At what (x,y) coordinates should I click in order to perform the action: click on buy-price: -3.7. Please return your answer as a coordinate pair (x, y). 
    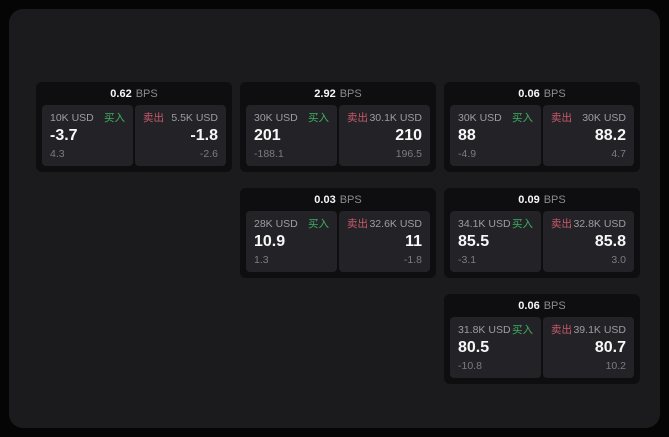
    Looking at the image, I should click on (64, 135).